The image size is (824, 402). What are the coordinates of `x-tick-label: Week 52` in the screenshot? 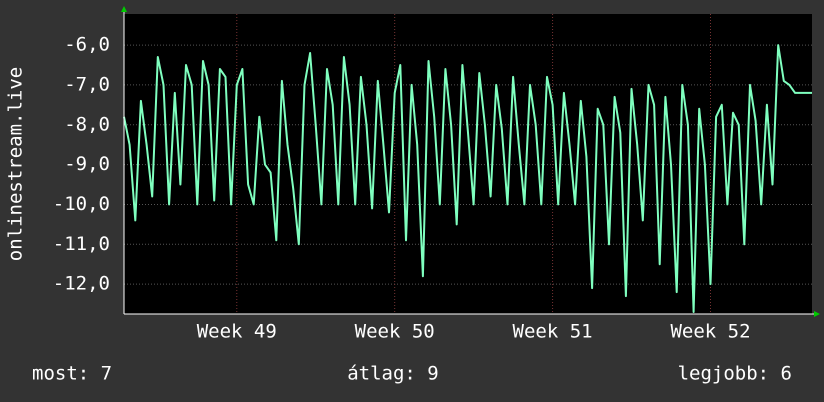 It's located at (710, 332).